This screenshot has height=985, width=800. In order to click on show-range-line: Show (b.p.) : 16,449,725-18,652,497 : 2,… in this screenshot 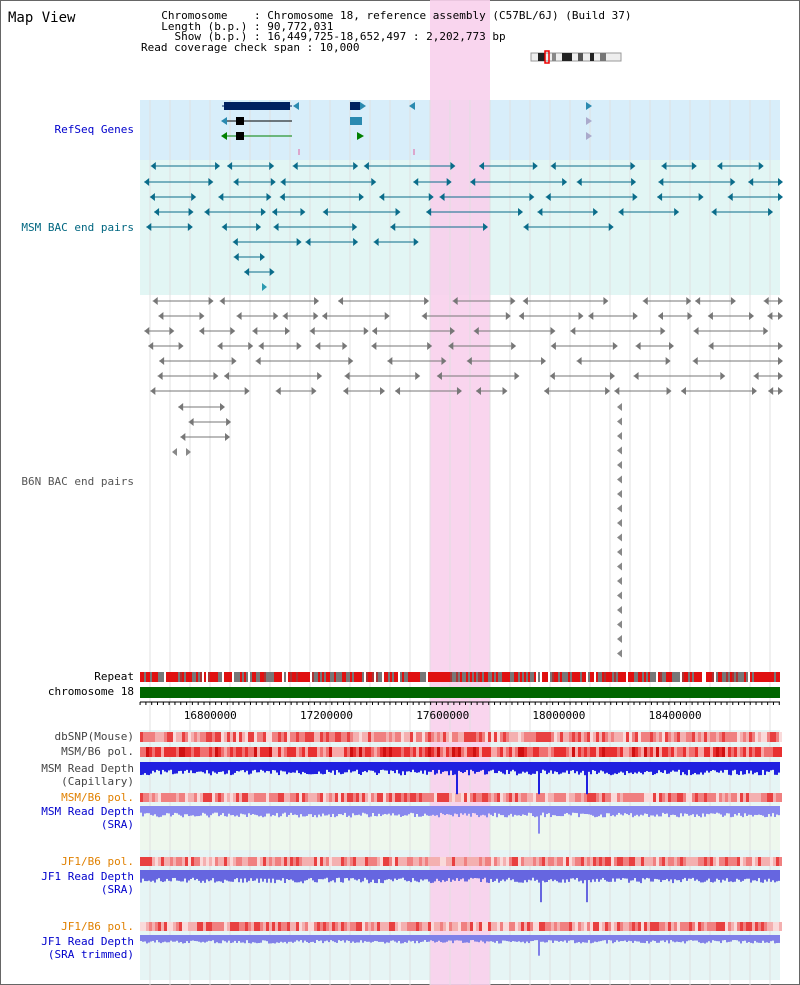, I will do `click(327, 37)`.